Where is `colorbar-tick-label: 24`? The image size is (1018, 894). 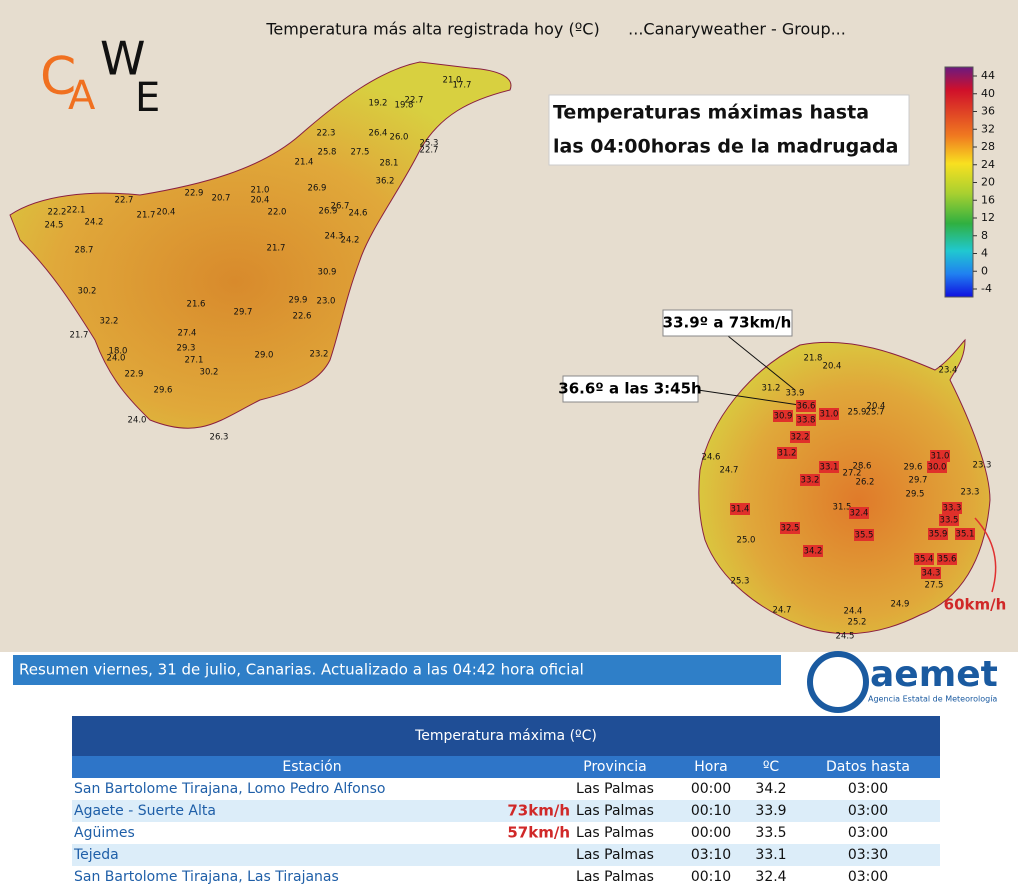 colorbar-tick-label: 24 is located at coordinates (988, 164).